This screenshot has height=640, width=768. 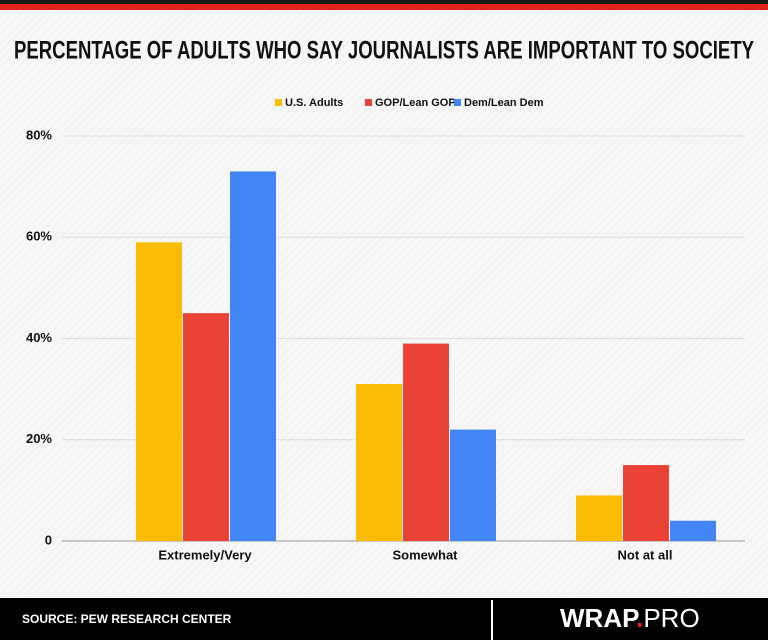 What do you see at coordinates (504, 103) in the screenshot?
I see `legend-label: Dem/Lean Dem` at bounding box center [504, 103].